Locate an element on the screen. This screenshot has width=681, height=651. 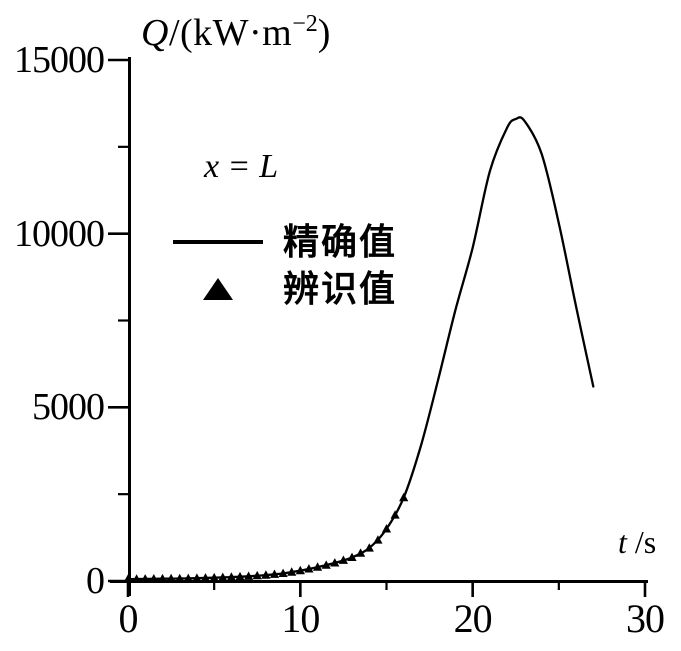
legend-item-exact: 精确值 is located at coordinates (283, 241).